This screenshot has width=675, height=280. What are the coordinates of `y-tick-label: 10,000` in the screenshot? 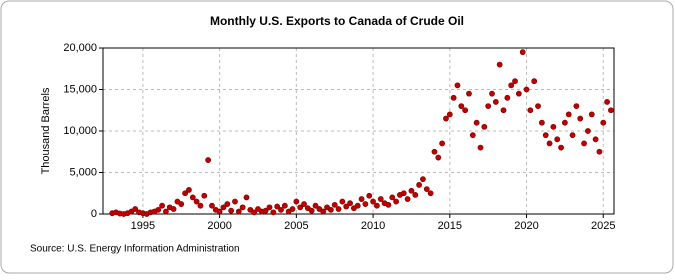 It's located at (80, 131).